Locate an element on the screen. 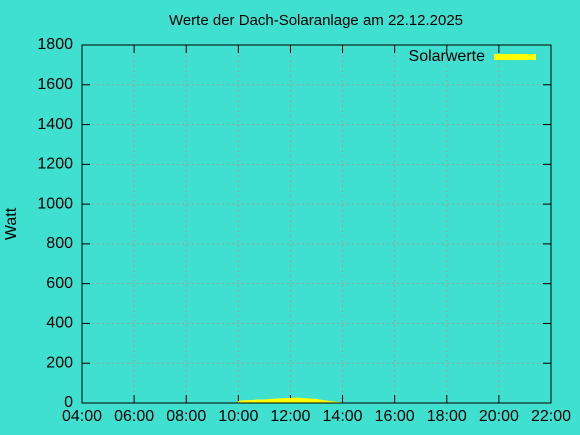 This screenshot has width=580, height=435. y-tick-label: 1400 is located at coordinates (55, 124).